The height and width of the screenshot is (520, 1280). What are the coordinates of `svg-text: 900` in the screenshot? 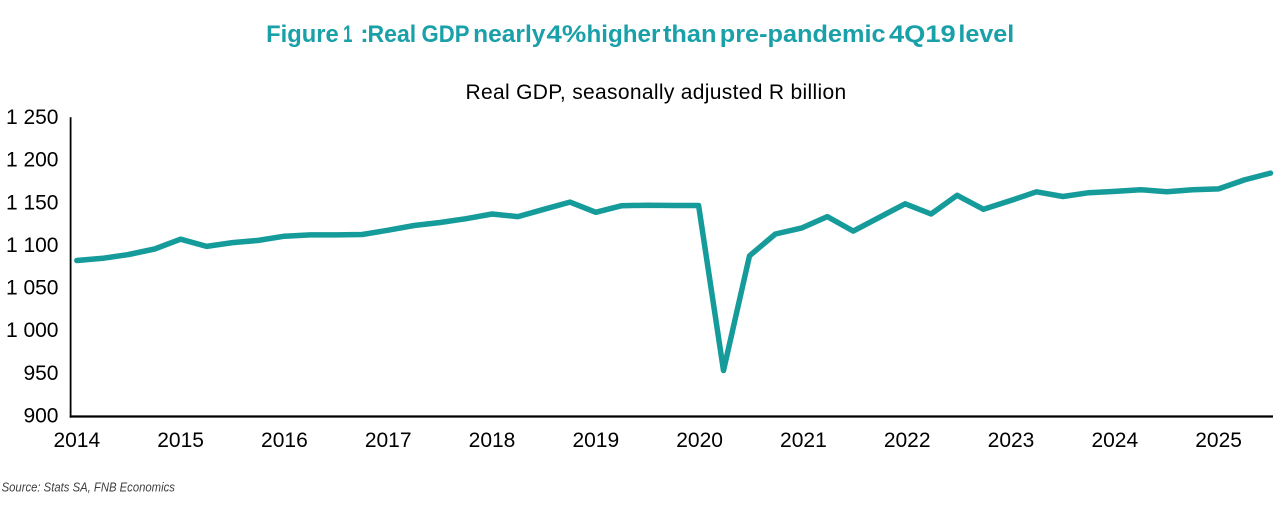 It's located at (40, 415).